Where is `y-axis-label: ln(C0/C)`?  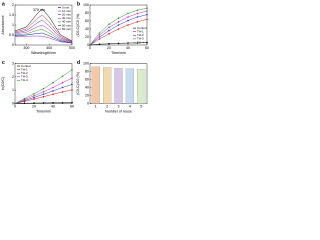 y-axis-label: ln(C0/C) is located at coordinates (3, 83).